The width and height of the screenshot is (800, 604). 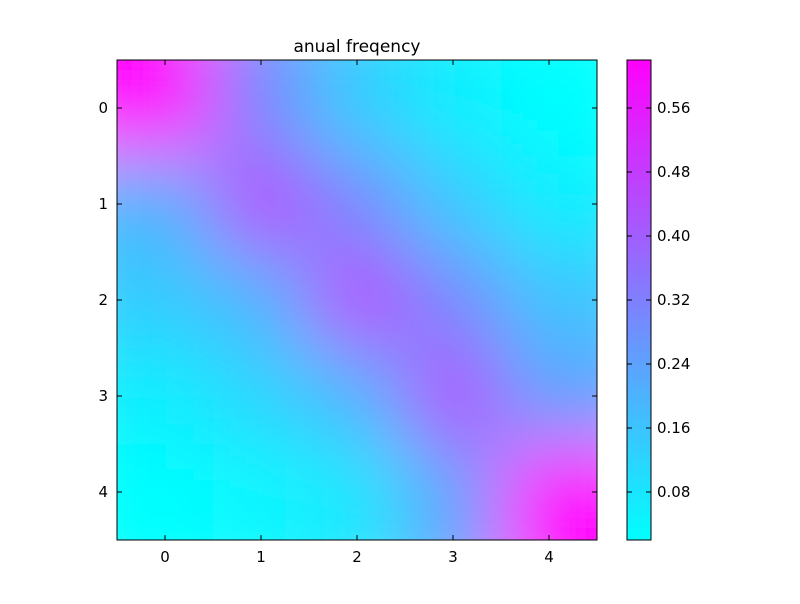 What do you see at coordinates (453, 557) in the screenshot?
I see `x-tick-label: 3` at bounding box center [453, 557].